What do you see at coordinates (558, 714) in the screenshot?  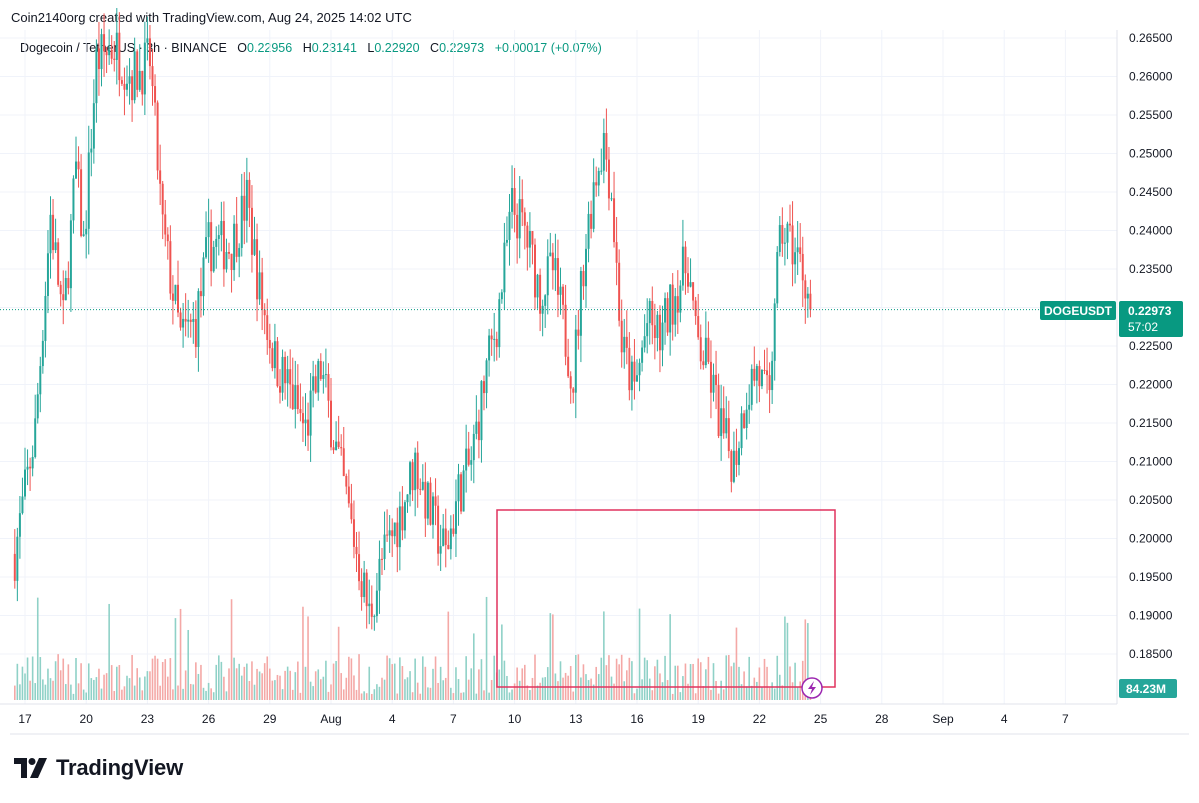 I see `time-axis: 17 20 23 26 29 Aug 4 7 10 13 16 19 22 25 28 Sep 4 7` at bounding box center [558, 714].